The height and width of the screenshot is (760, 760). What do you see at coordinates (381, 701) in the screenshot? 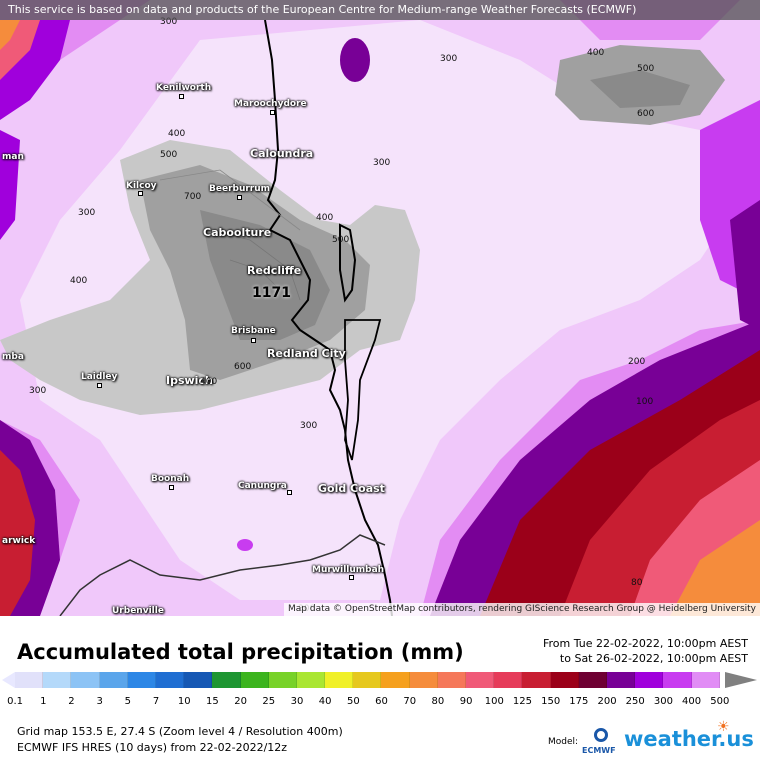
I see `scale-label: 60` at bounding box center [381, 701].